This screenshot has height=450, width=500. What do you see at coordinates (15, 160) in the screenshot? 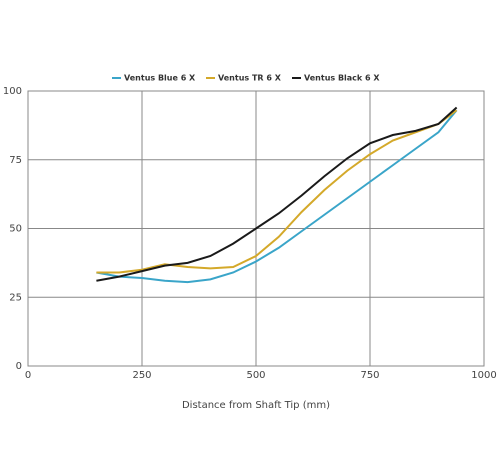
I see `y-tick-label: 75` at bounding box center [15, 160].